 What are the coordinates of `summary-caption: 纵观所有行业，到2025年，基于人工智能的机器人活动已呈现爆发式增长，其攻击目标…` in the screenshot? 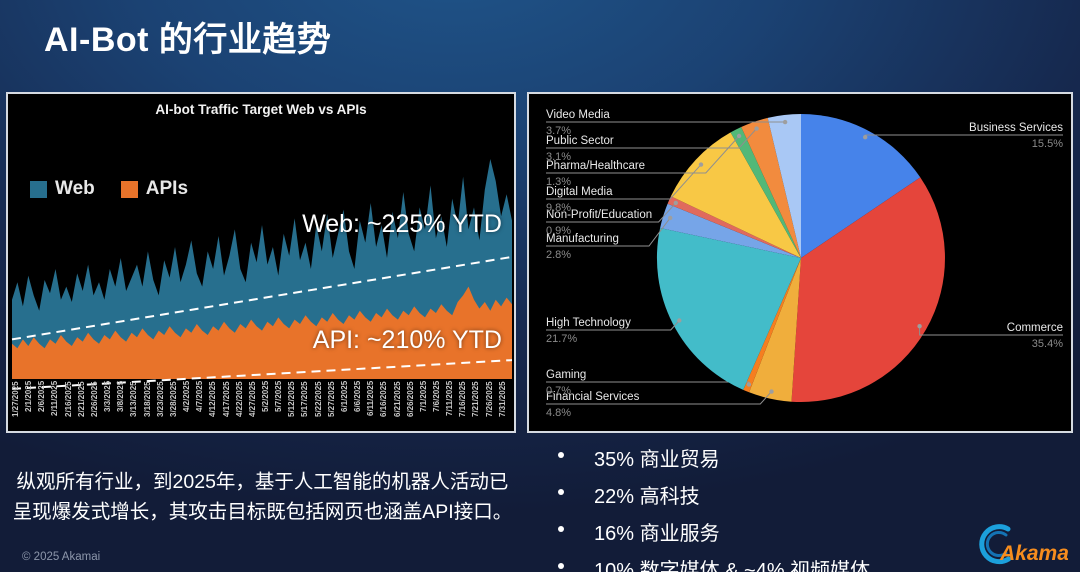 It's located at (262, 497).